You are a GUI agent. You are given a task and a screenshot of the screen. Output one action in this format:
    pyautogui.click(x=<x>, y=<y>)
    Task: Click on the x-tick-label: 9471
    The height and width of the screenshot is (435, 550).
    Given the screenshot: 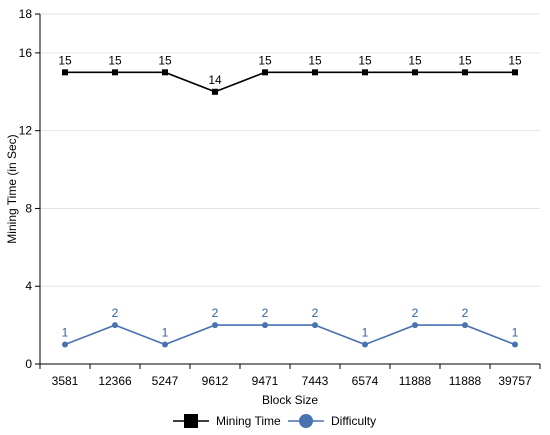 What is the action you would take?
    pyautogui.click(x=265, y=381)
    